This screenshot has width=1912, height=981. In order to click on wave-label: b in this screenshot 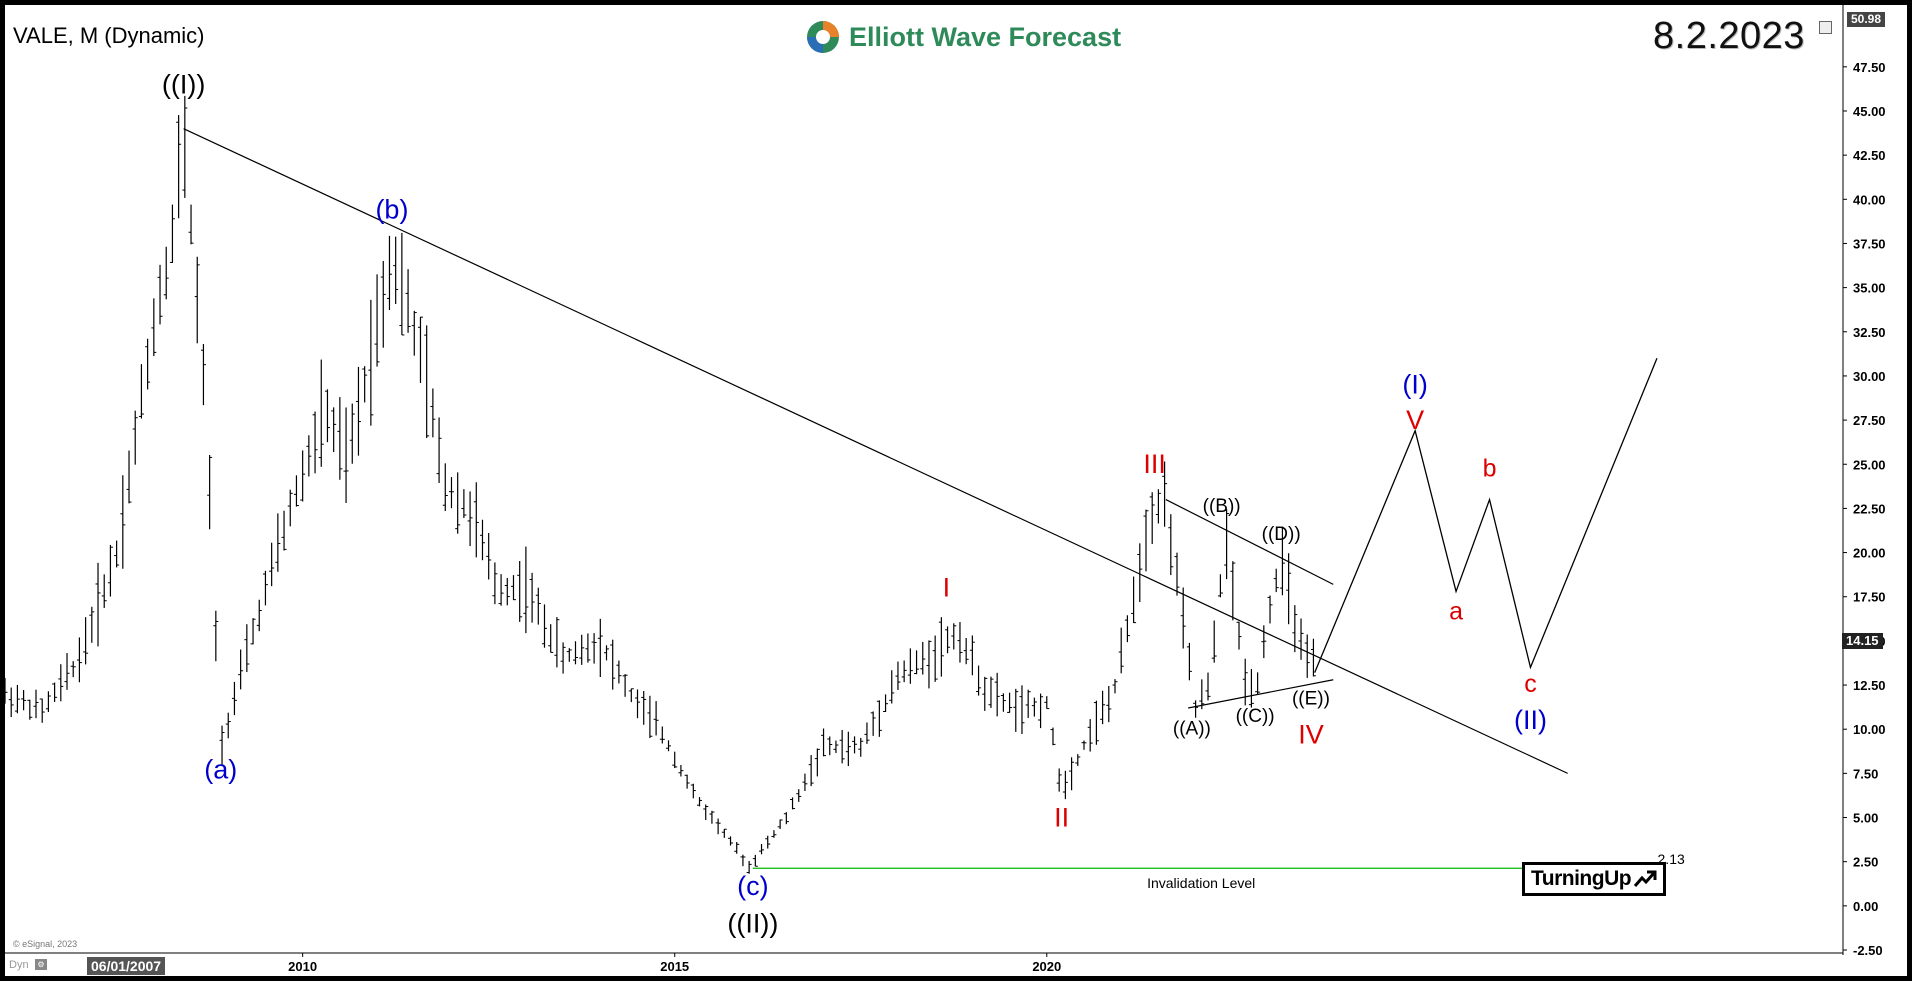, I will do `click(1490, 469)`.